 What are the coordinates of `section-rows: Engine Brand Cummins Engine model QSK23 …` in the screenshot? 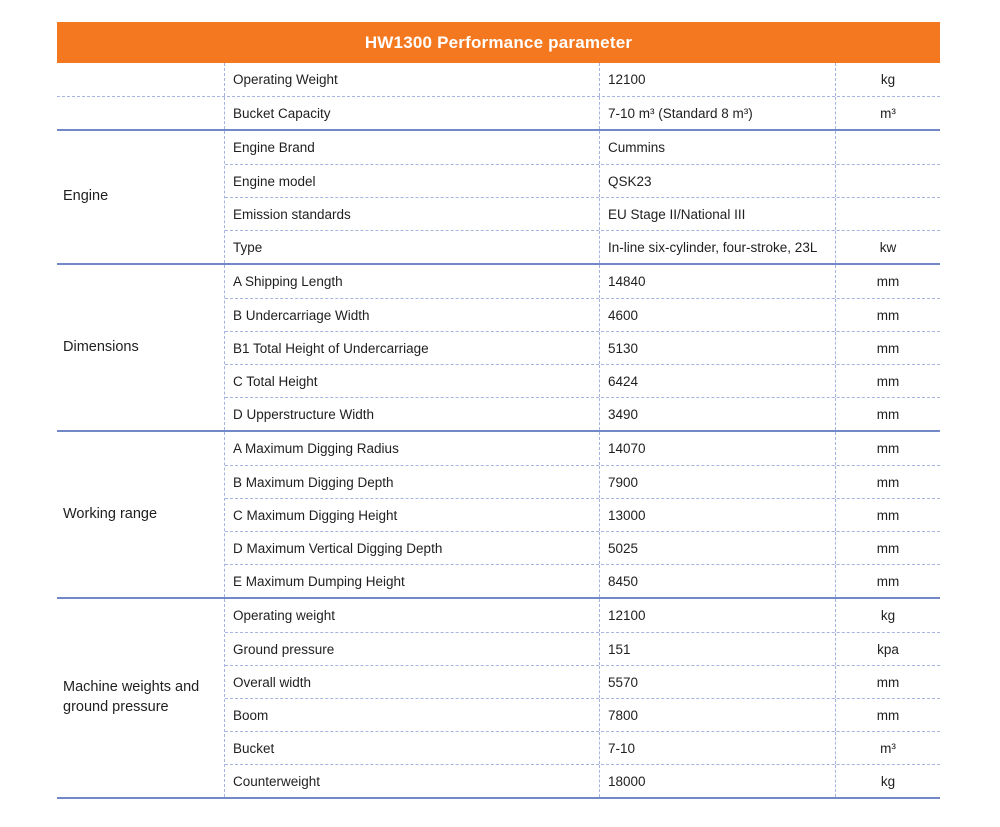 It's located at (582, 197).